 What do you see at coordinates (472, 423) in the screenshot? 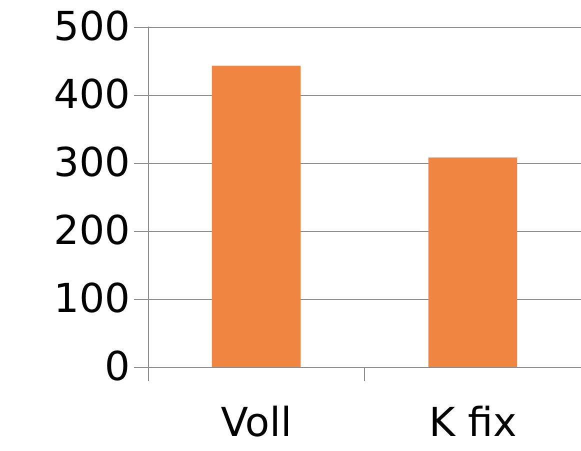
I see `x-tick-label: K fix` at bounding box center [472, 423].